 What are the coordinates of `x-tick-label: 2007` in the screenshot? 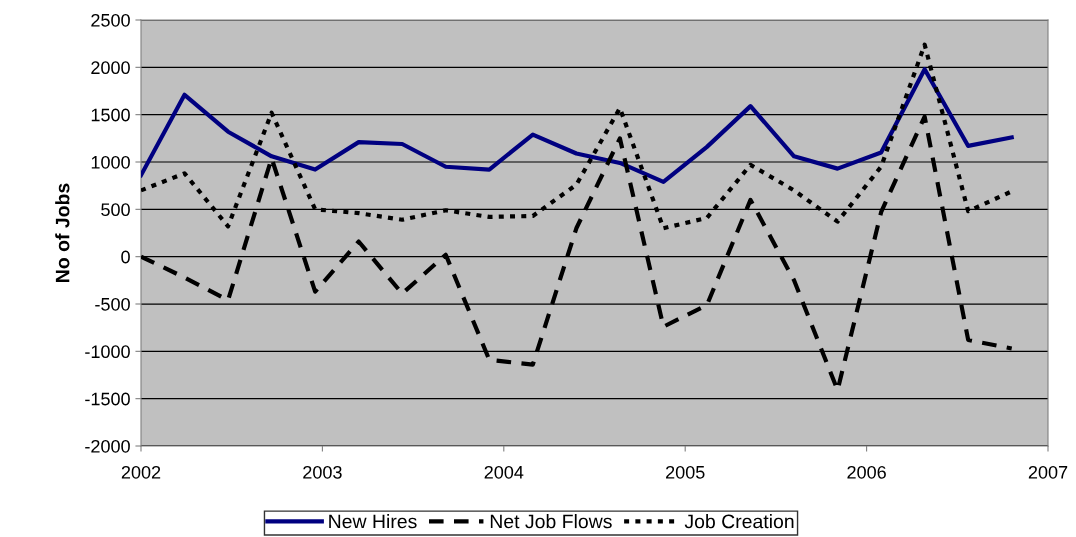 It's located at (1048, 472).